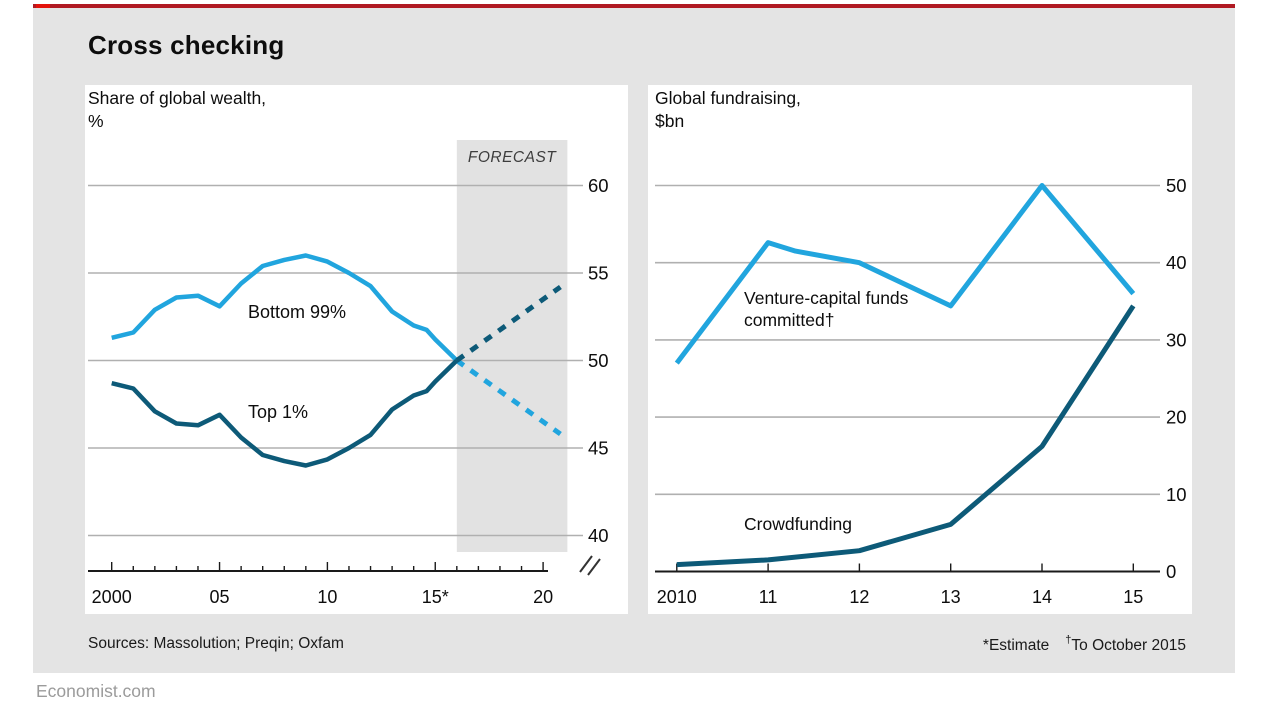  I want to click on series-label-venture-capital: Venture-capital funds committed†, so click(826, 309).